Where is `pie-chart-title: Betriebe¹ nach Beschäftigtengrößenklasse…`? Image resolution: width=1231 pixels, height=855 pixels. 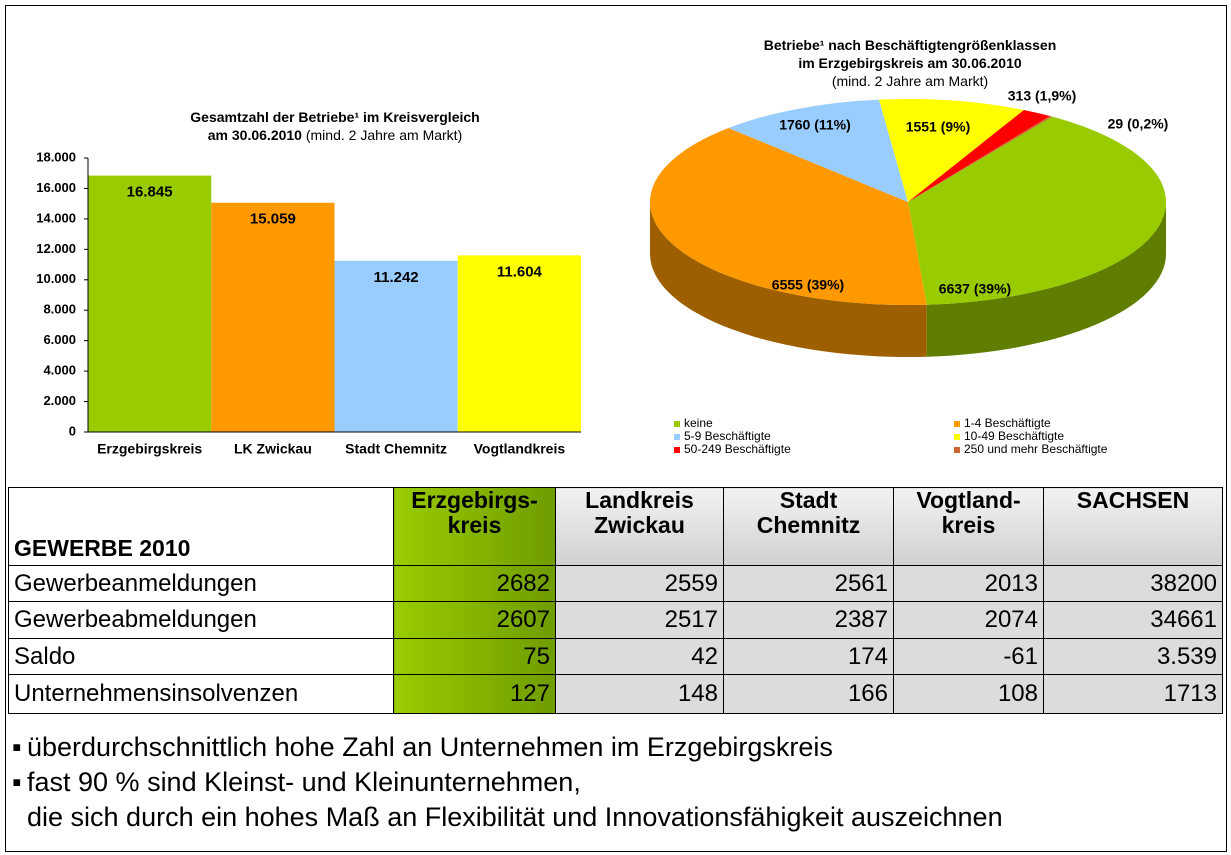 pie-chart-title: Betriebe¹ nach Beschäftigtengrößenklasse… is located at coordinates (910, 63).